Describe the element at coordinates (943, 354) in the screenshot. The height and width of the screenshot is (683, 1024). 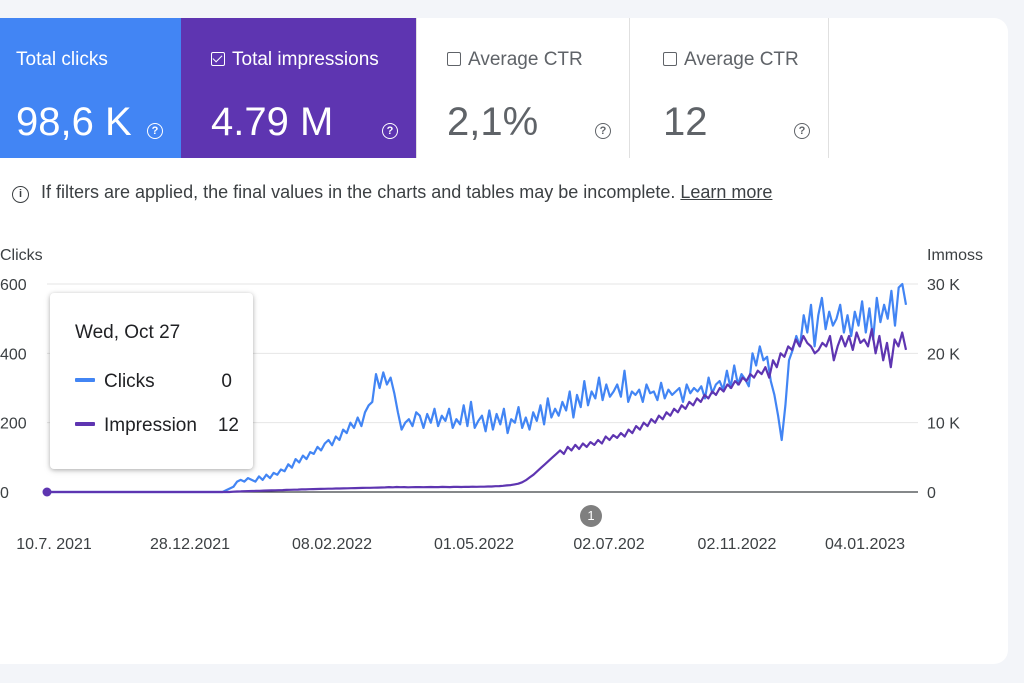
I see `right-axis-tick-label: 20 K` at that location.